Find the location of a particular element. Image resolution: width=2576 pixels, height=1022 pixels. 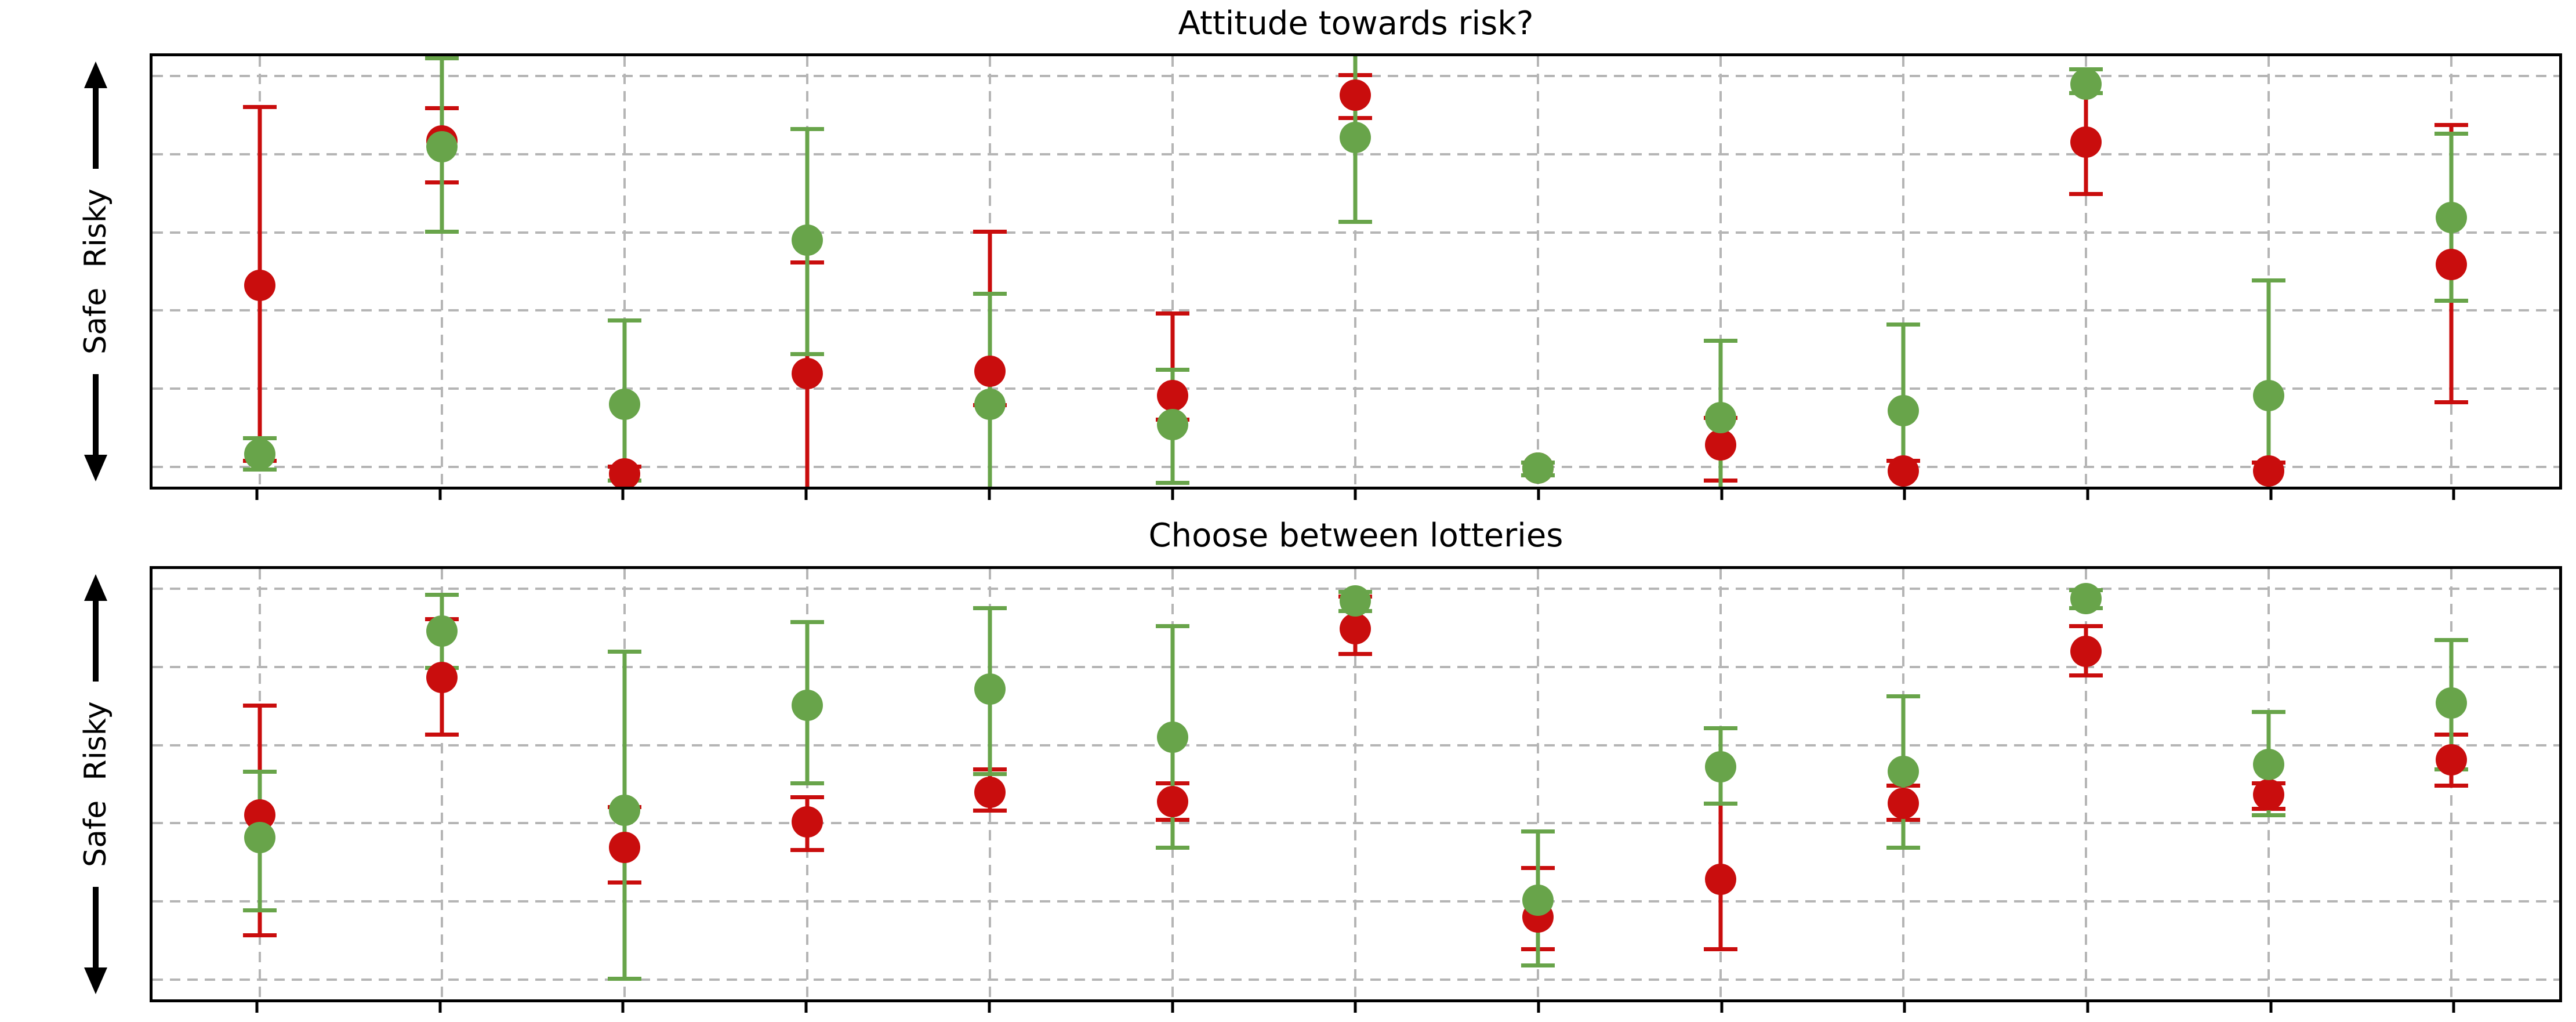

top-plot-title: Attitude towards risk? is located at coordinates (1356, 23).